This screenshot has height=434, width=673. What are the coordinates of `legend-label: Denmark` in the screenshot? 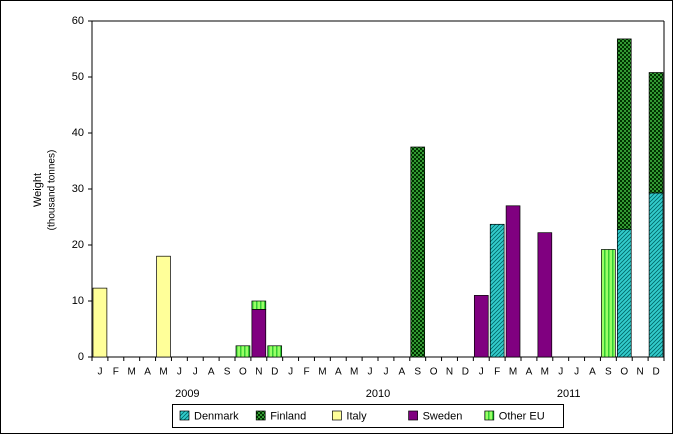 It's located at (216, 416).